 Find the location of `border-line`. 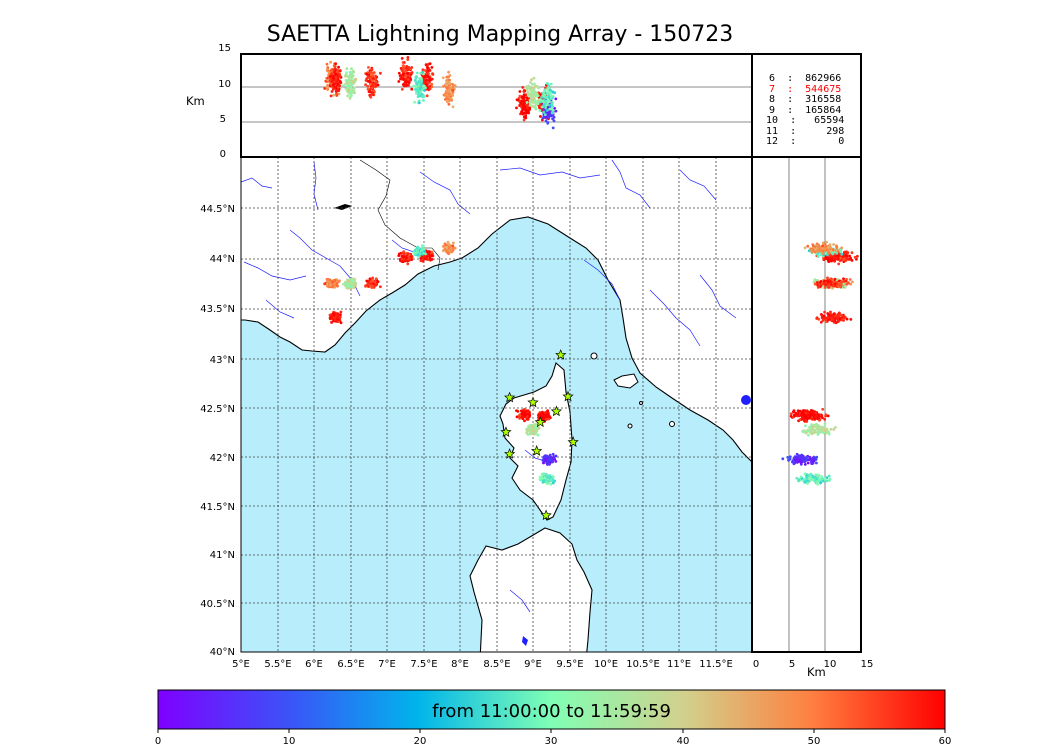

border-line is located at coordinates (400, 215).